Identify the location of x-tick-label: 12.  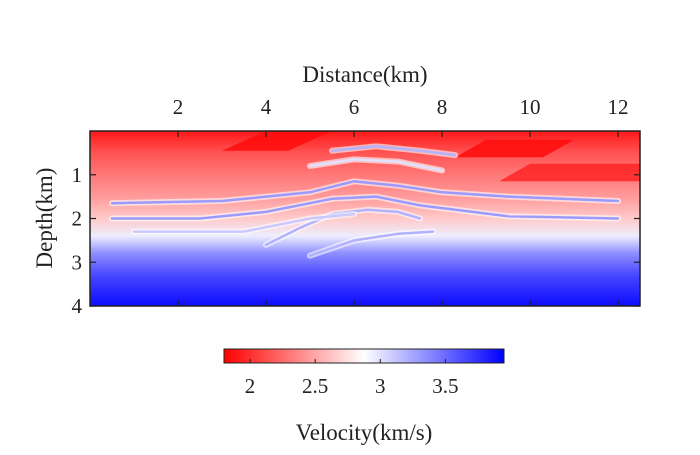
(618, 107).